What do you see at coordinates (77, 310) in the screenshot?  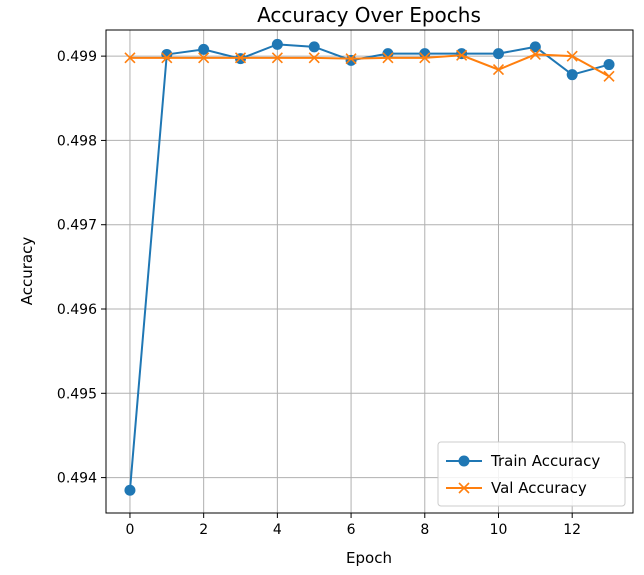 I see `y-tick-label: 0.496` at bounding box center [77, 310].